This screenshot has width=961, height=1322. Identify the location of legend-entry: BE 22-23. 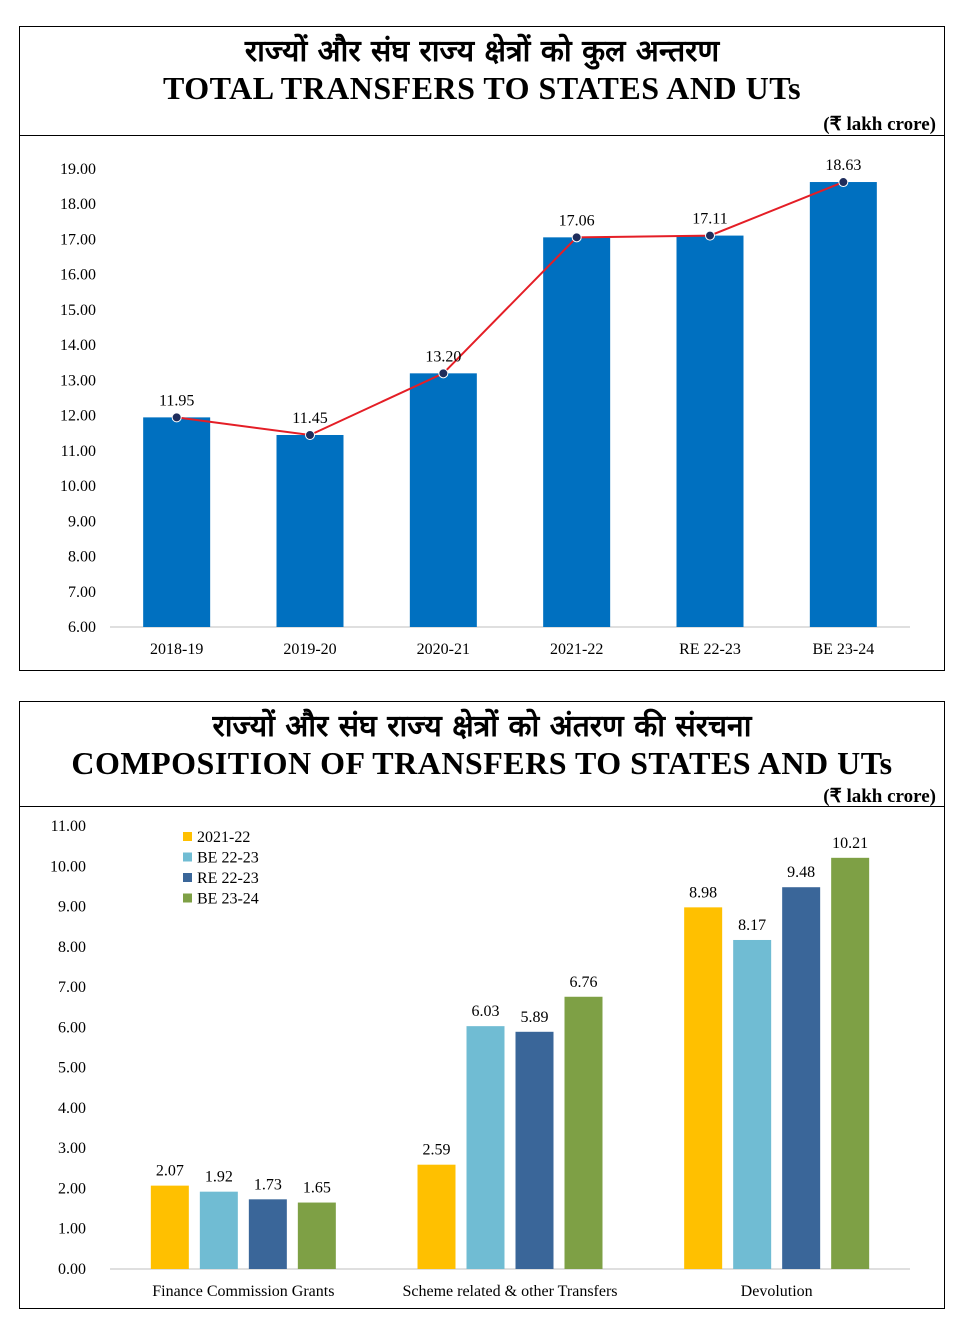
(228, 858).